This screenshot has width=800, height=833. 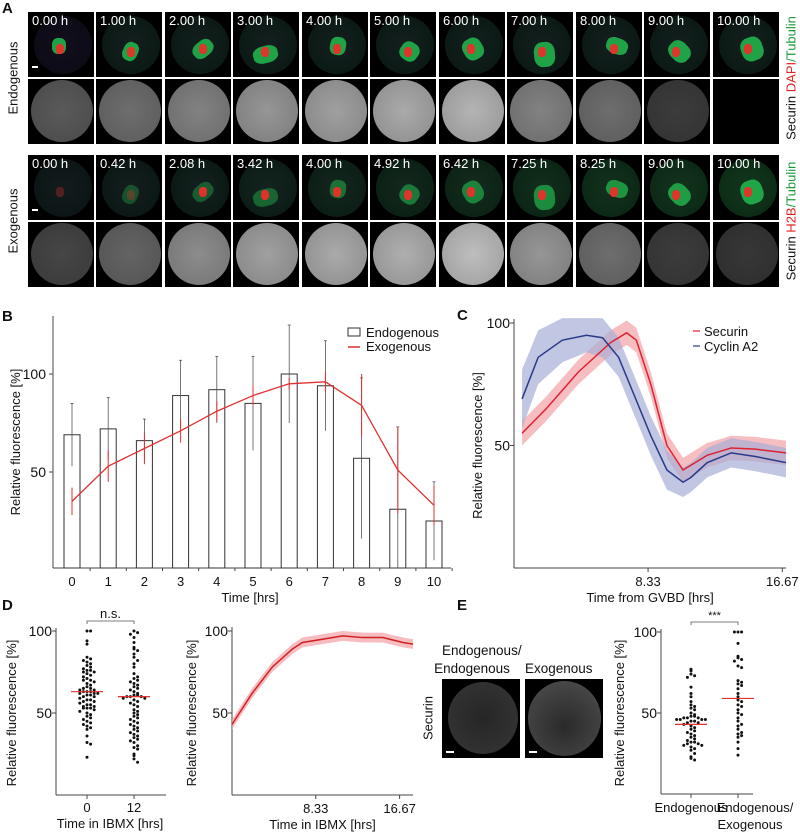 I want to click on timepoint-label: 8.25 h, so click(x=598, y=163).